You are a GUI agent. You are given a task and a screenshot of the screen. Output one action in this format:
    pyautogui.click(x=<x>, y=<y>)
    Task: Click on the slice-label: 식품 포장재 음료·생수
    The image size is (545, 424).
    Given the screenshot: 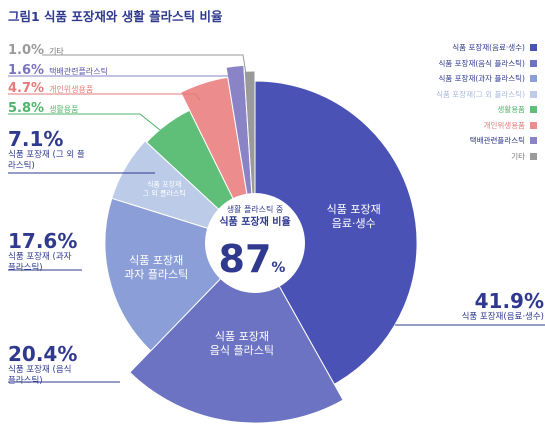 What is the action you would take?
    pyautogui.click(x=354, y=216)
    